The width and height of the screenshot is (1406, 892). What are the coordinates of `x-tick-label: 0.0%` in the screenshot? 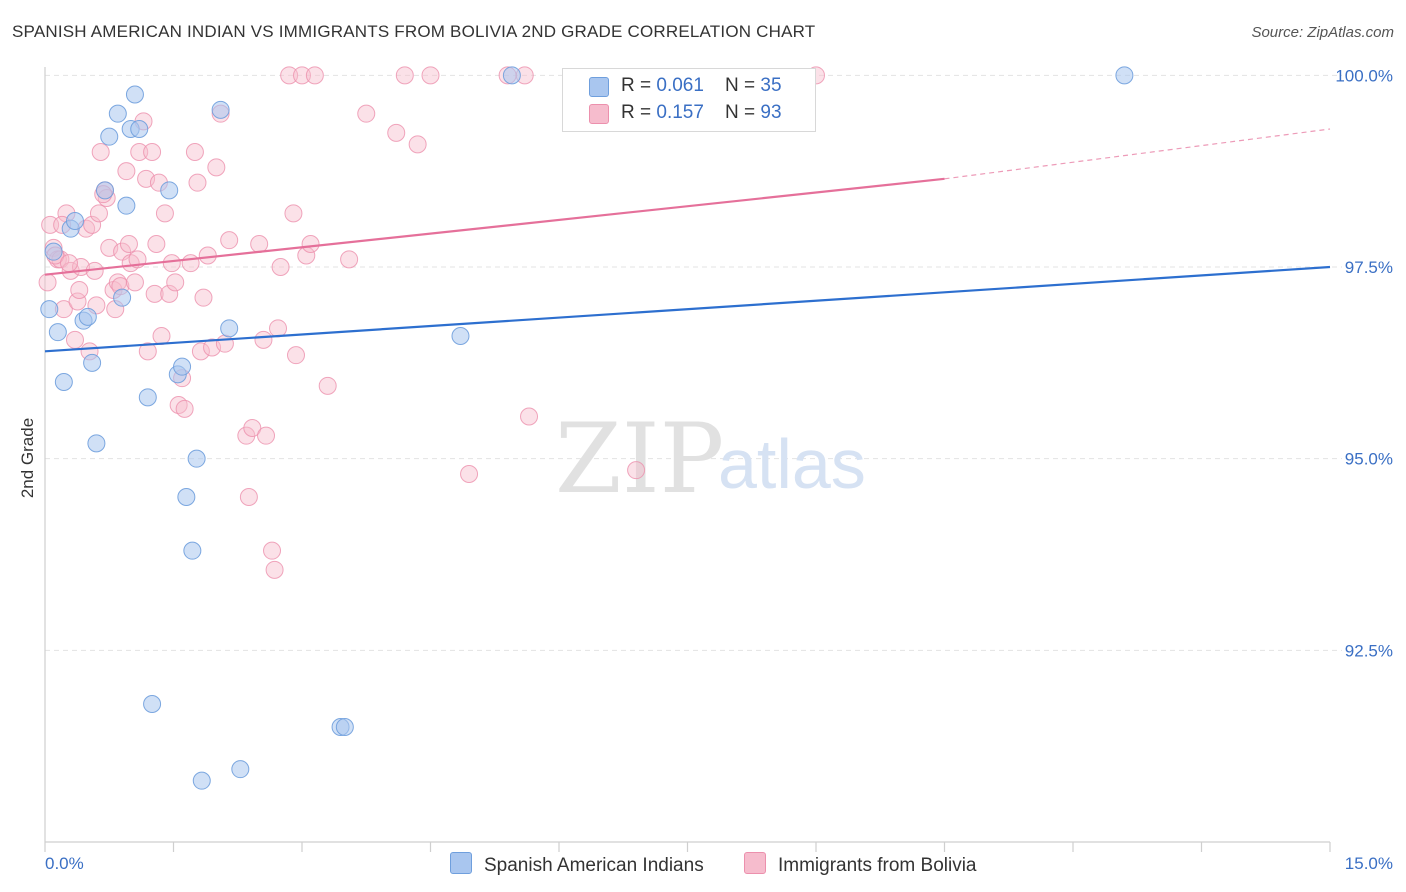 It's located at (64, 863).